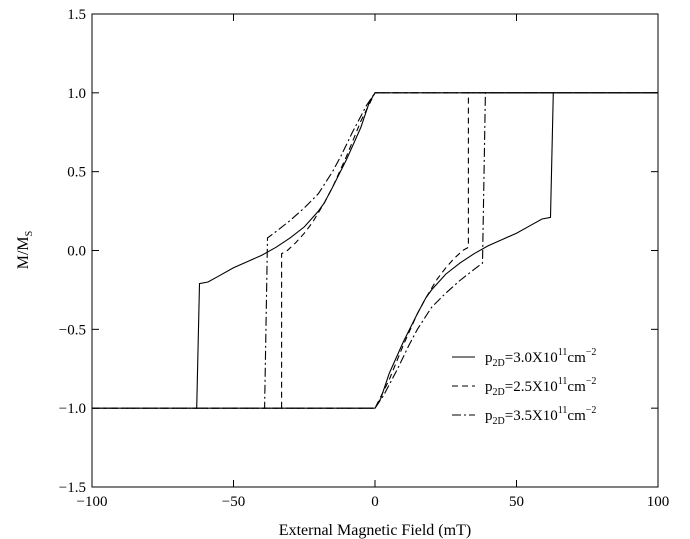  Describe the element at coordinates (92, 502) in the screenshot. I see `x-tick-label: −100` at that location.